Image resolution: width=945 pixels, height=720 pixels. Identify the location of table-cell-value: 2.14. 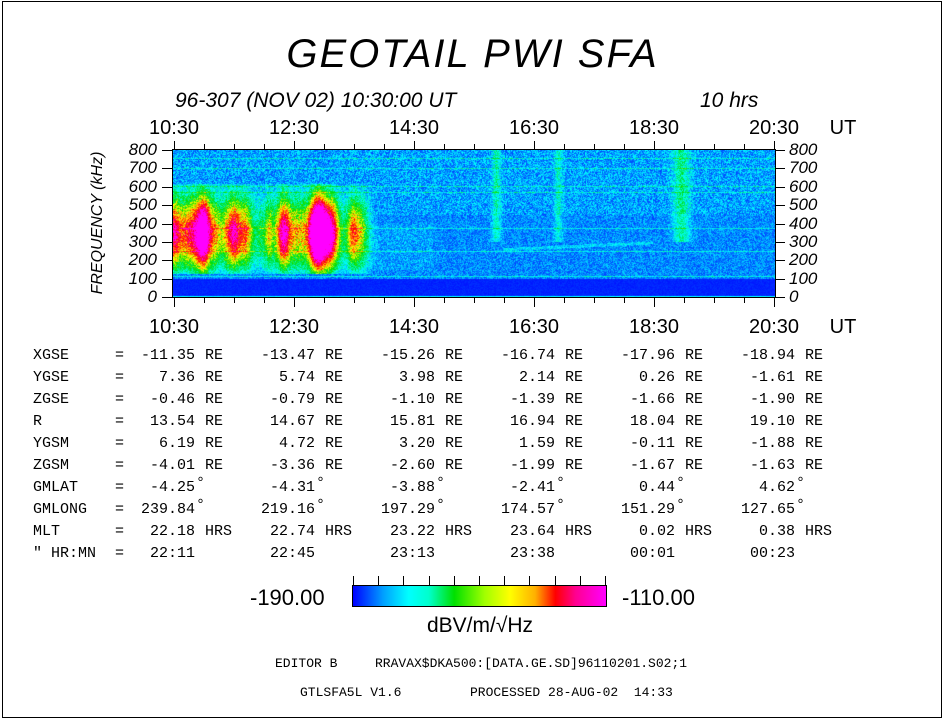
(536, 377).